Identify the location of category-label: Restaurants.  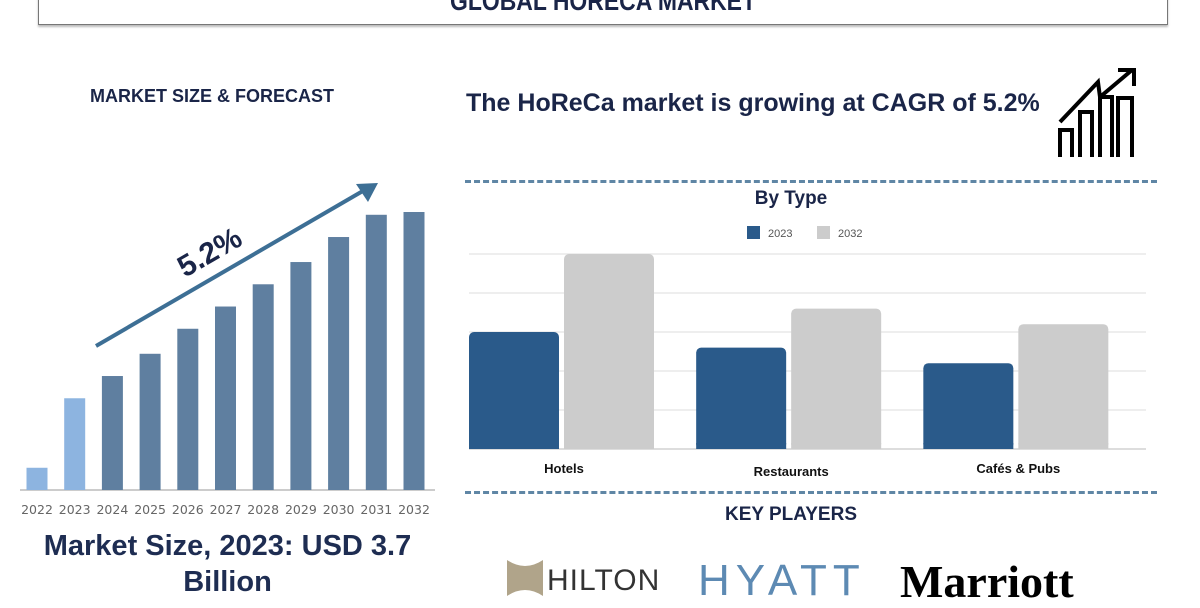
(791, 471).